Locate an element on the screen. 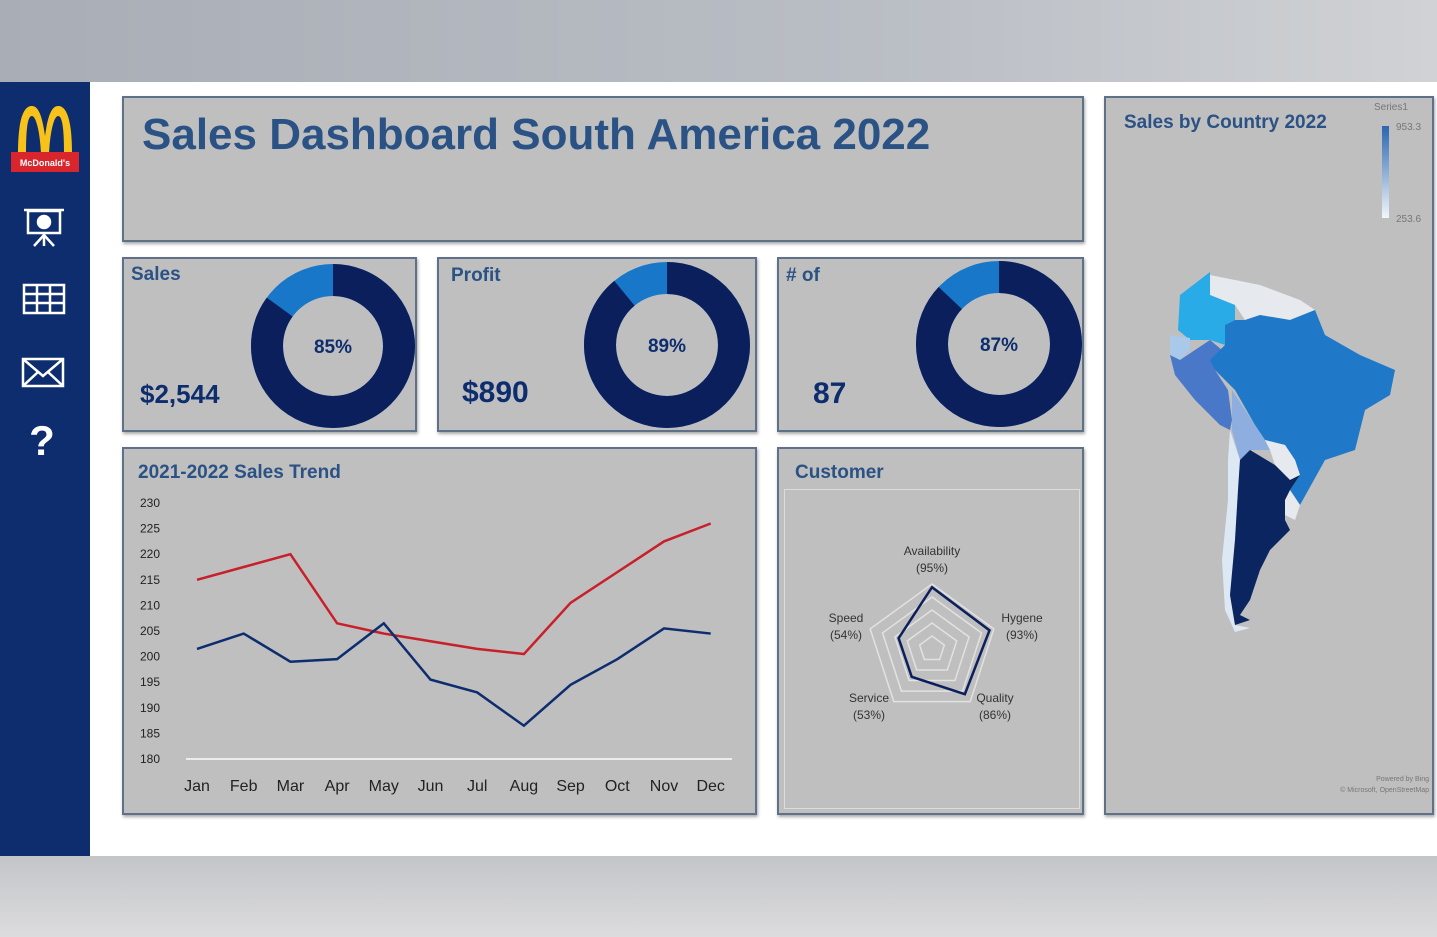  chart-title: Customer is located at coordinates (839, 472).